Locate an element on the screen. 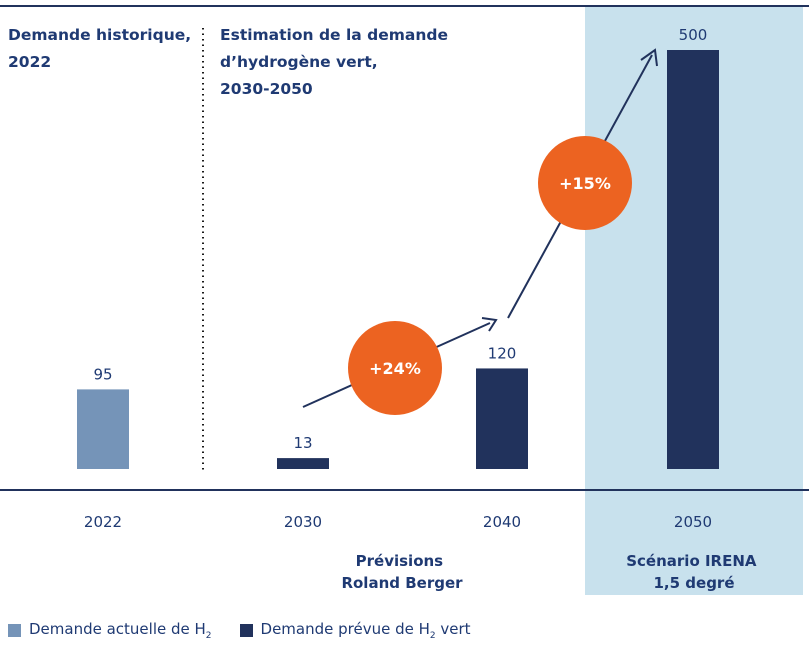 The width and height of the screenshot is (809, 649). section-title-estimate-line-3: 2030-2050 is located at coordinates (266, 89).